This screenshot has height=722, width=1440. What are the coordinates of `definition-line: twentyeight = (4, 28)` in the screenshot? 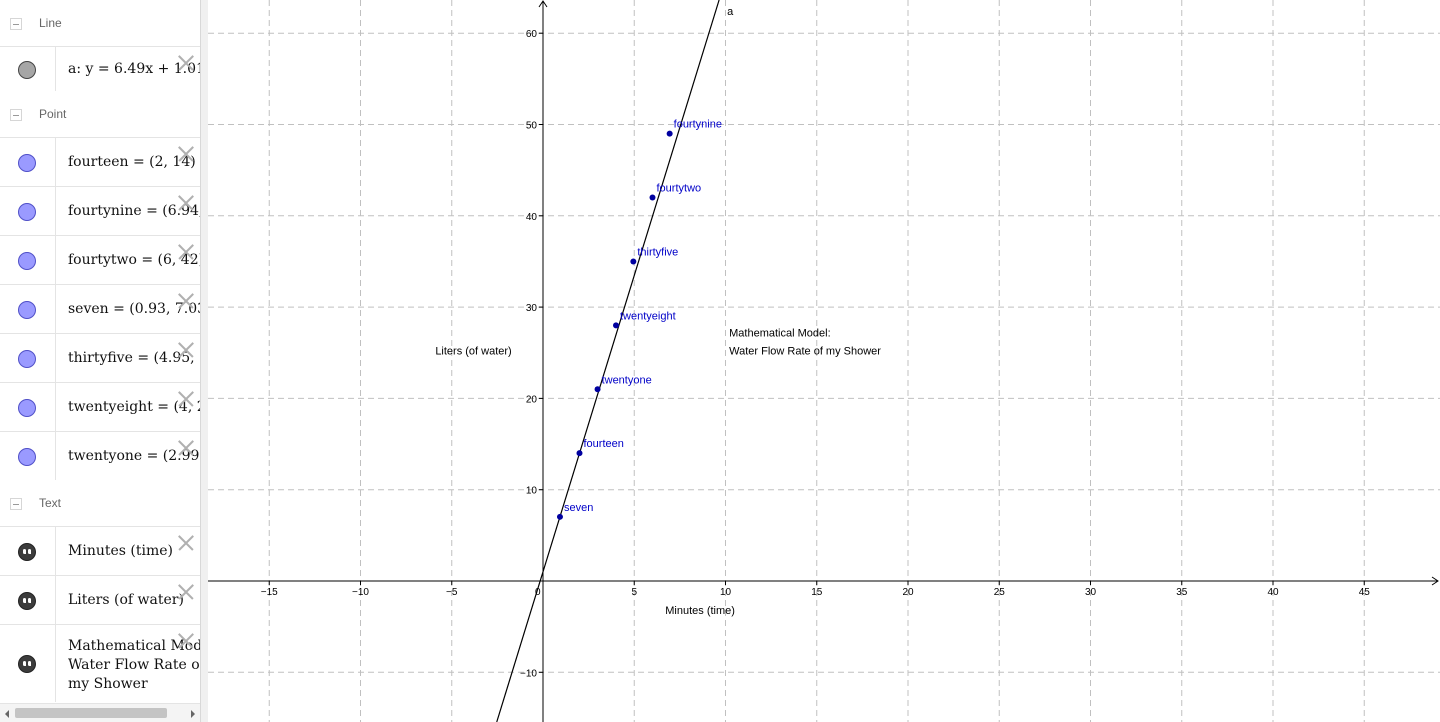 It's located at (134, 407).